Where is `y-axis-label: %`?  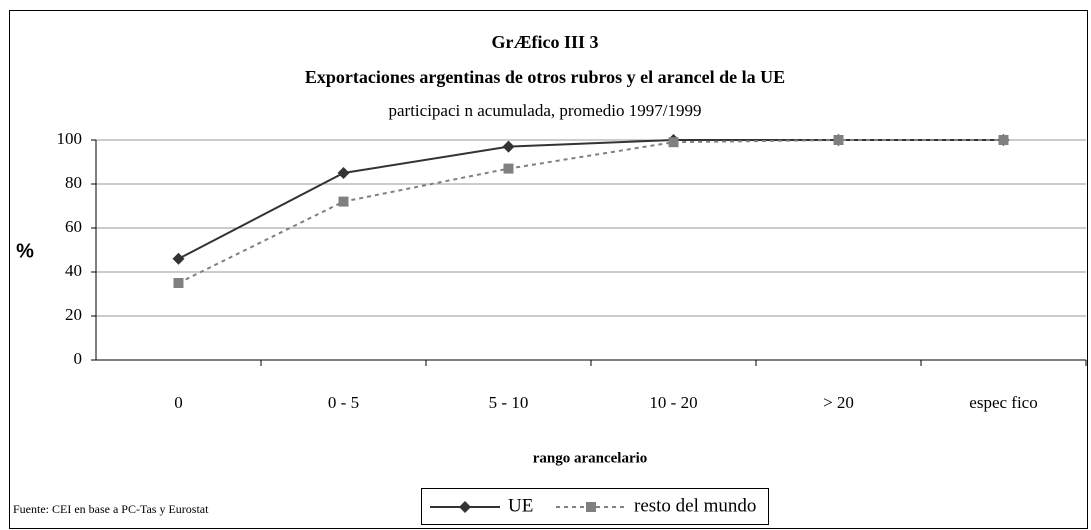
y-axis-label: % is located at coordinates (25, 251).